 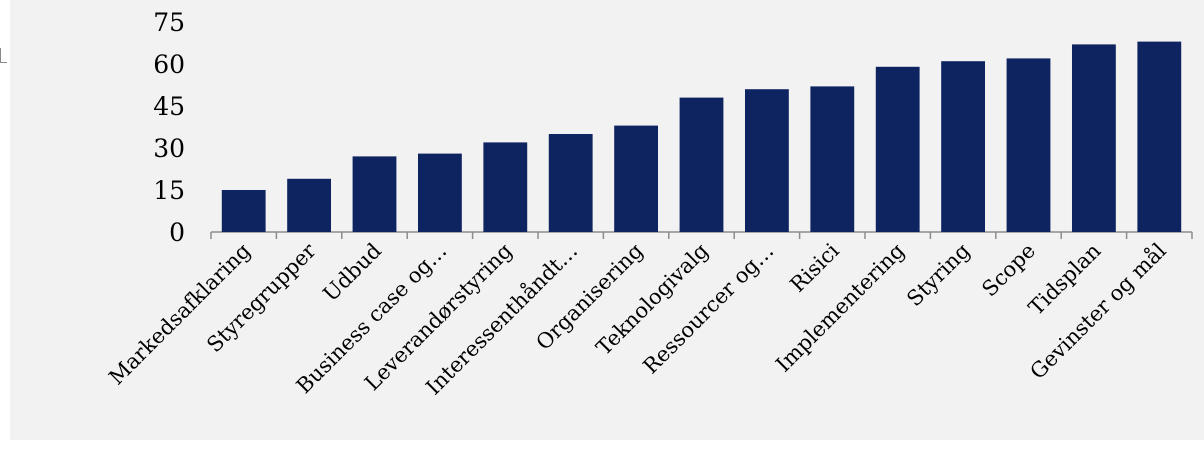 I want to click on x-tick-label: Scope, so click(x=1008, y=270).